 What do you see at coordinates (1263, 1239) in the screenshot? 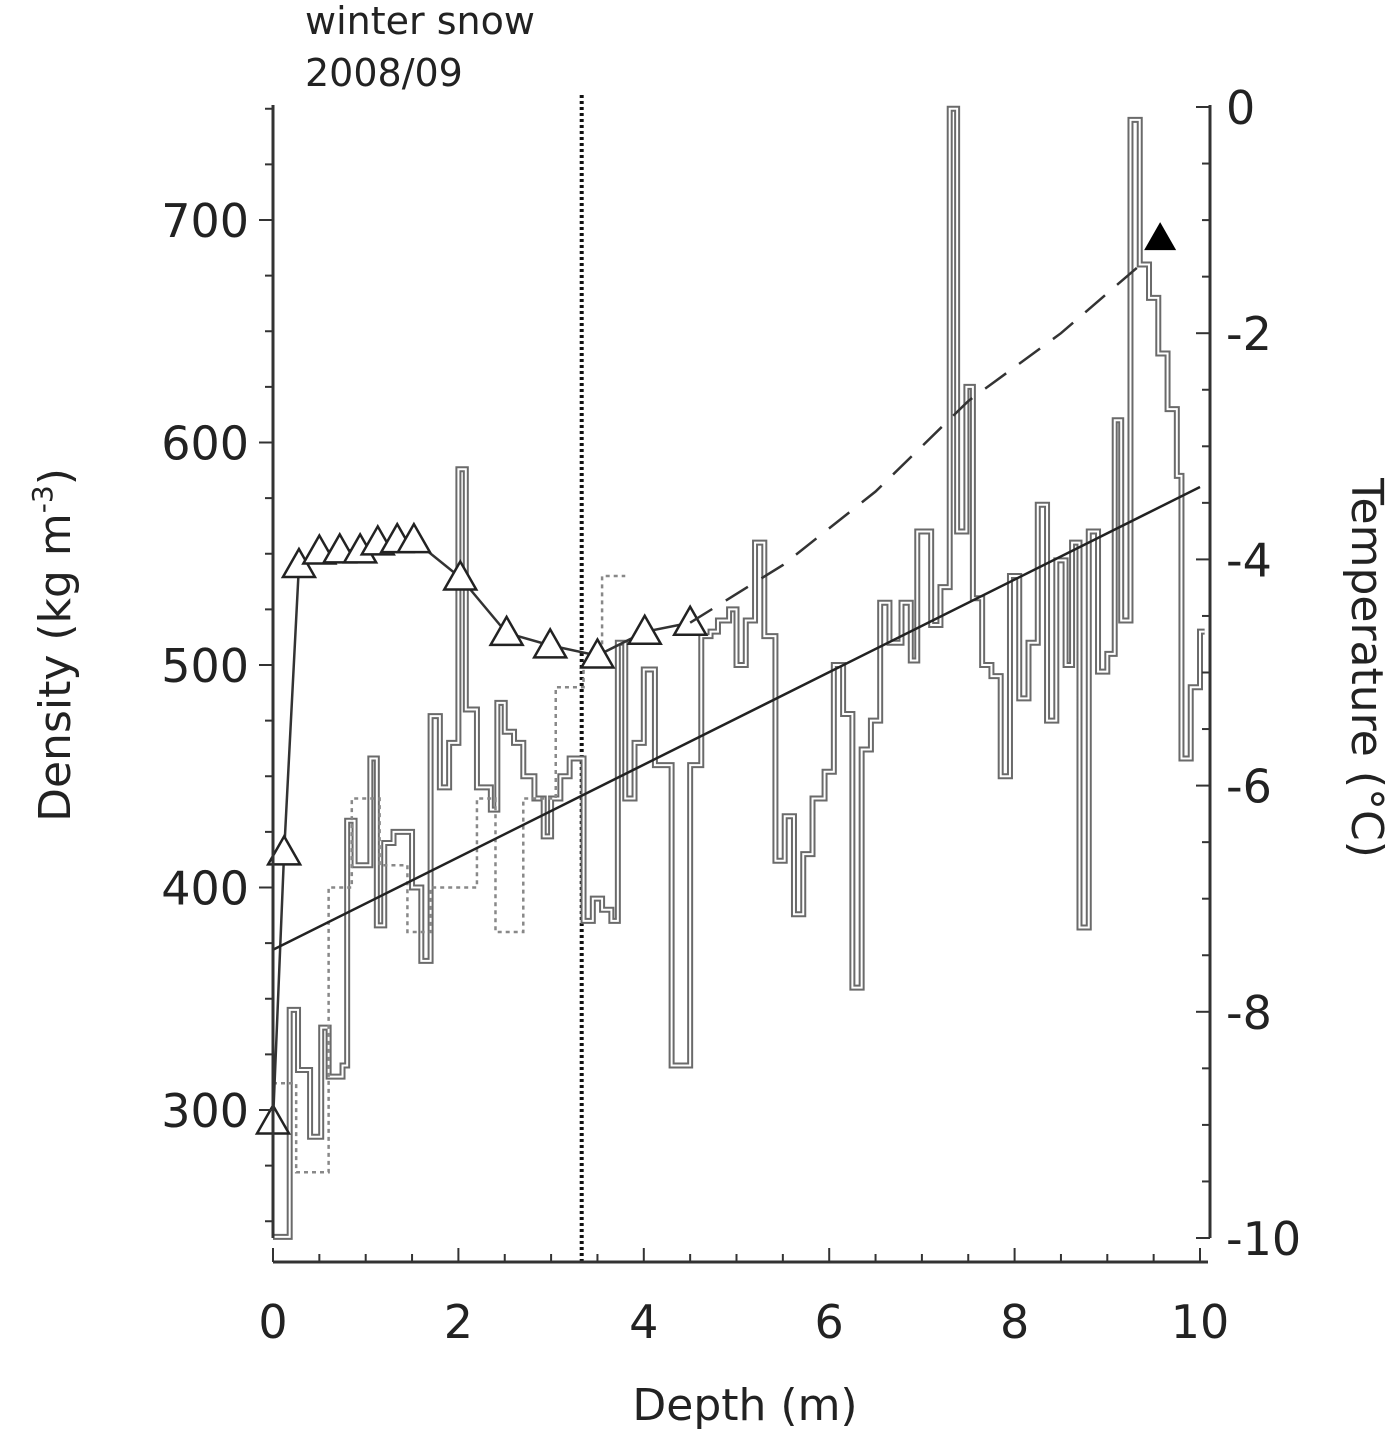
I see `right-tick-label: -10` at bounding box center [1263, 1239].